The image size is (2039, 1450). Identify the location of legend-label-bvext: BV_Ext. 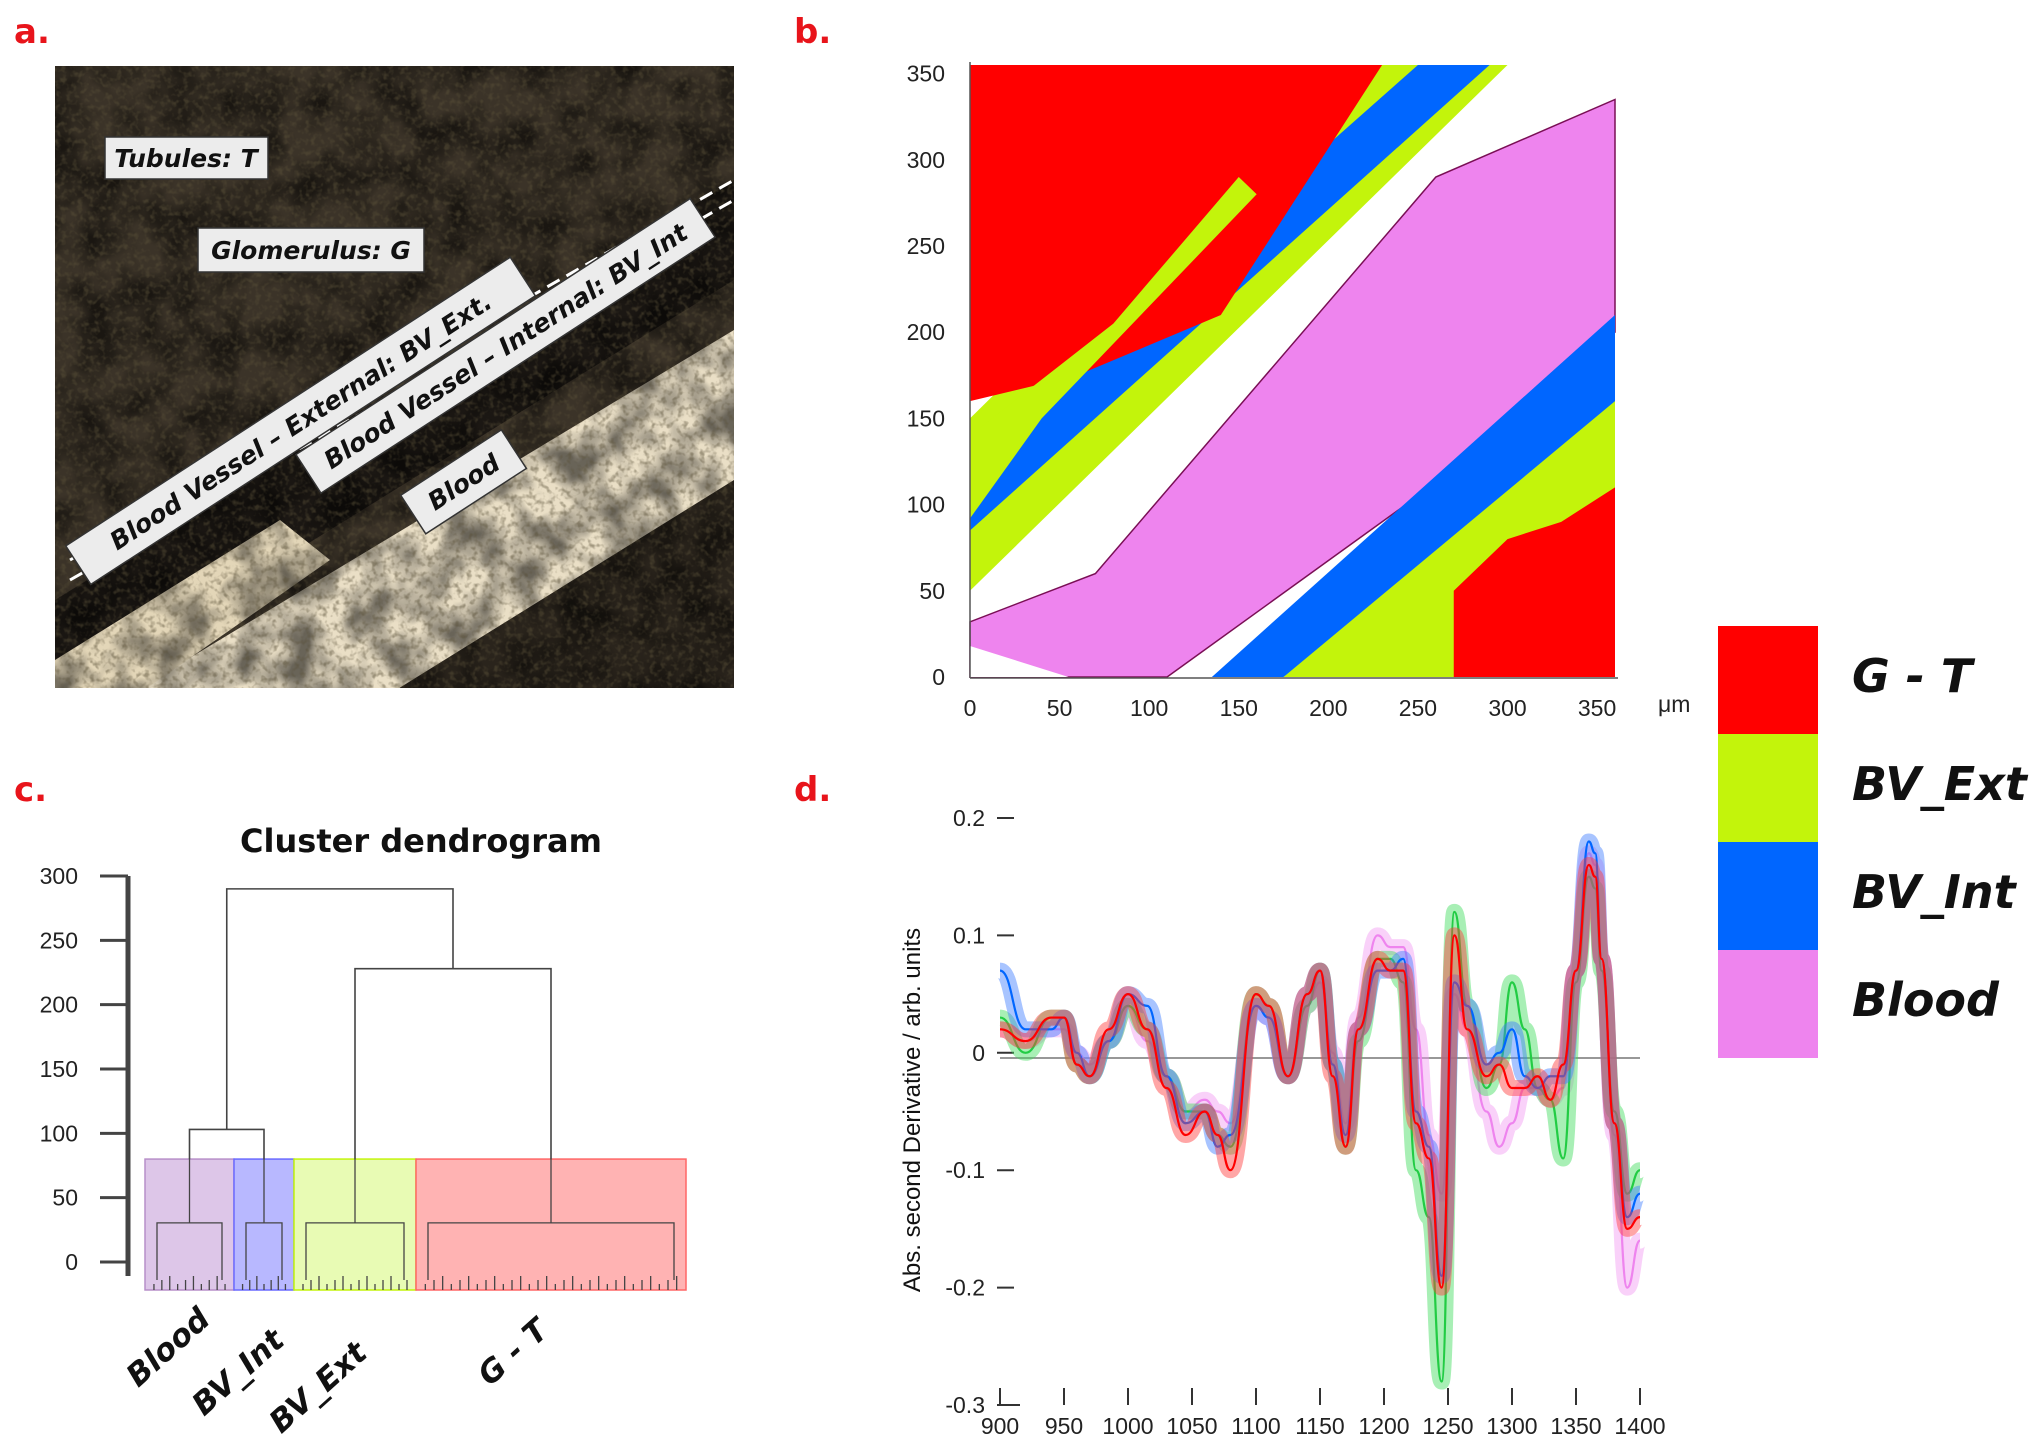
(1940, 784).